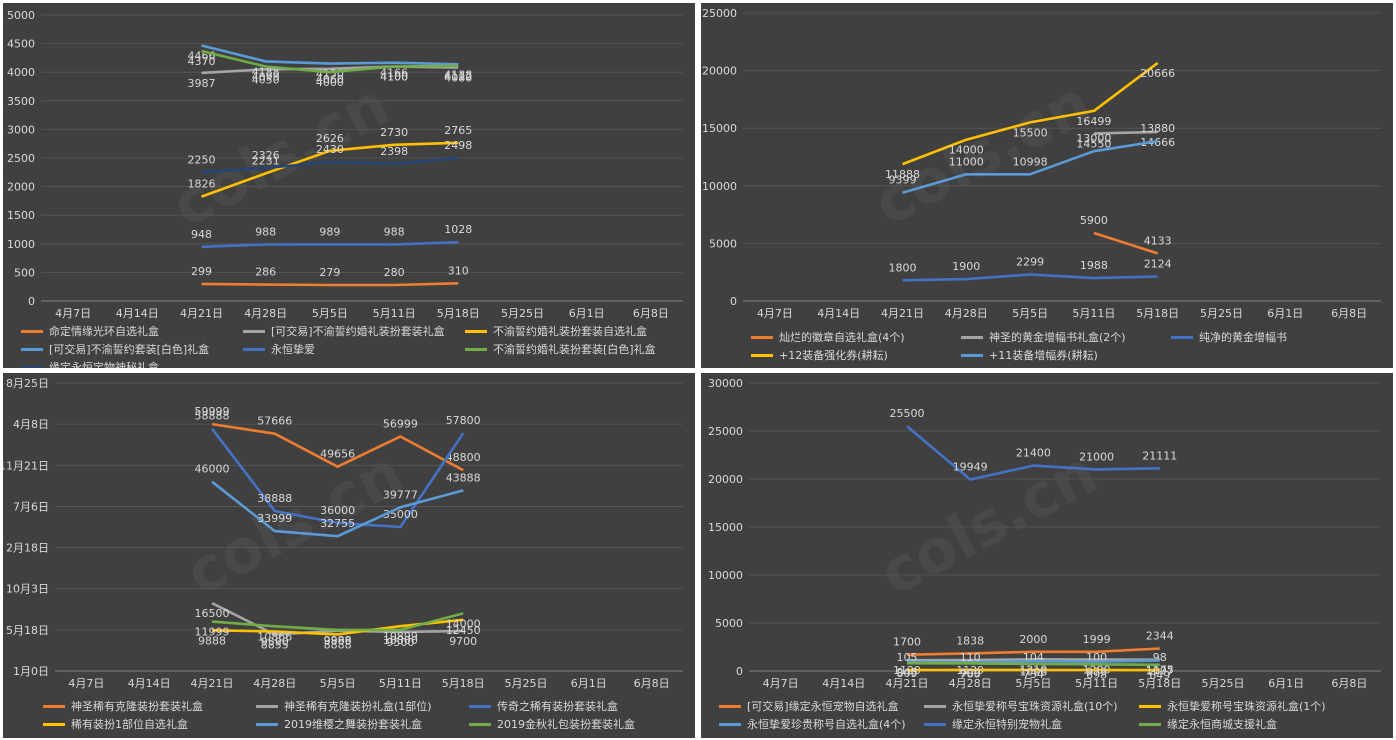 This screenshot has height=740, width=1396. What do you see at coordinates (458, 229) in the screenshot?
I see `data-label: 1028` at bounding box center [458, 229].